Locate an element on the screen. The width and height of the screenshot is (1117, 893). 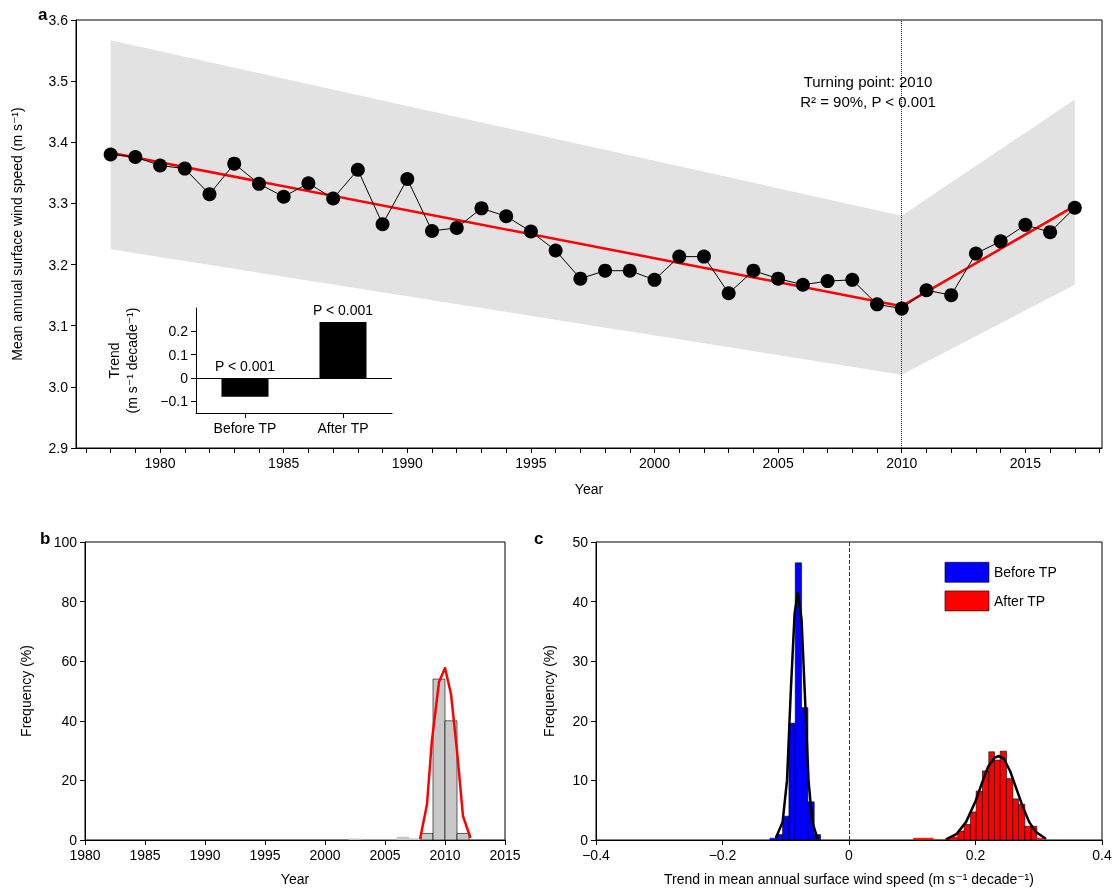
y-tick-label: 10 is located at coordinates (580, 780).